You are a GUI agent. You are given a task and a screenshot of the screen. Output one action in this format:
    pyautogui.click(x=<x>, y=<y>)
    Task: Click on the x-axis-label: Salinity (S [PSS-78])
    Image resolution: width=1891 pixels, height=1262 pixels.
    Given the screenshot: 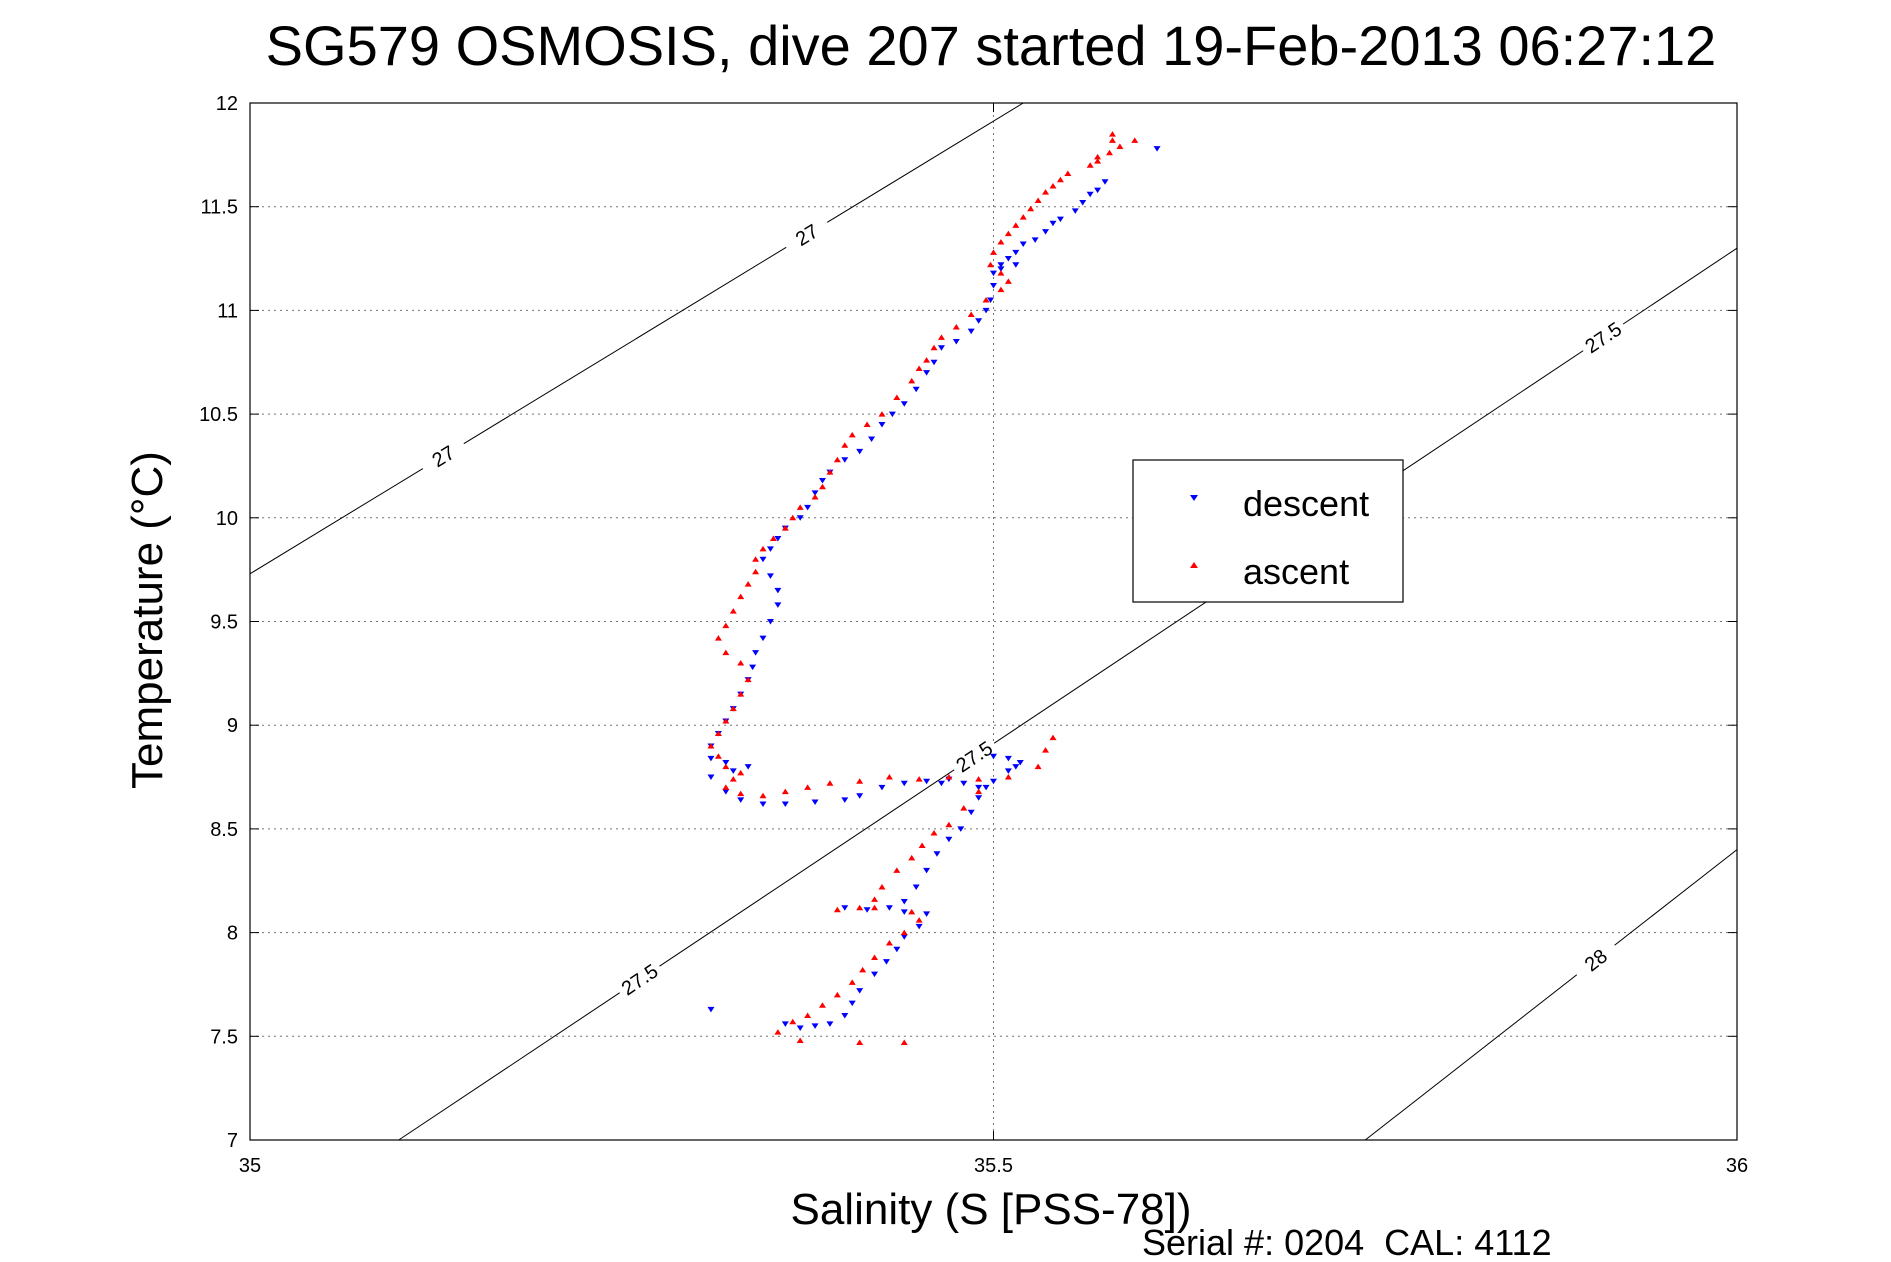 What is the action you would take?
    pyautogui.click(x=990, y=1209)
    